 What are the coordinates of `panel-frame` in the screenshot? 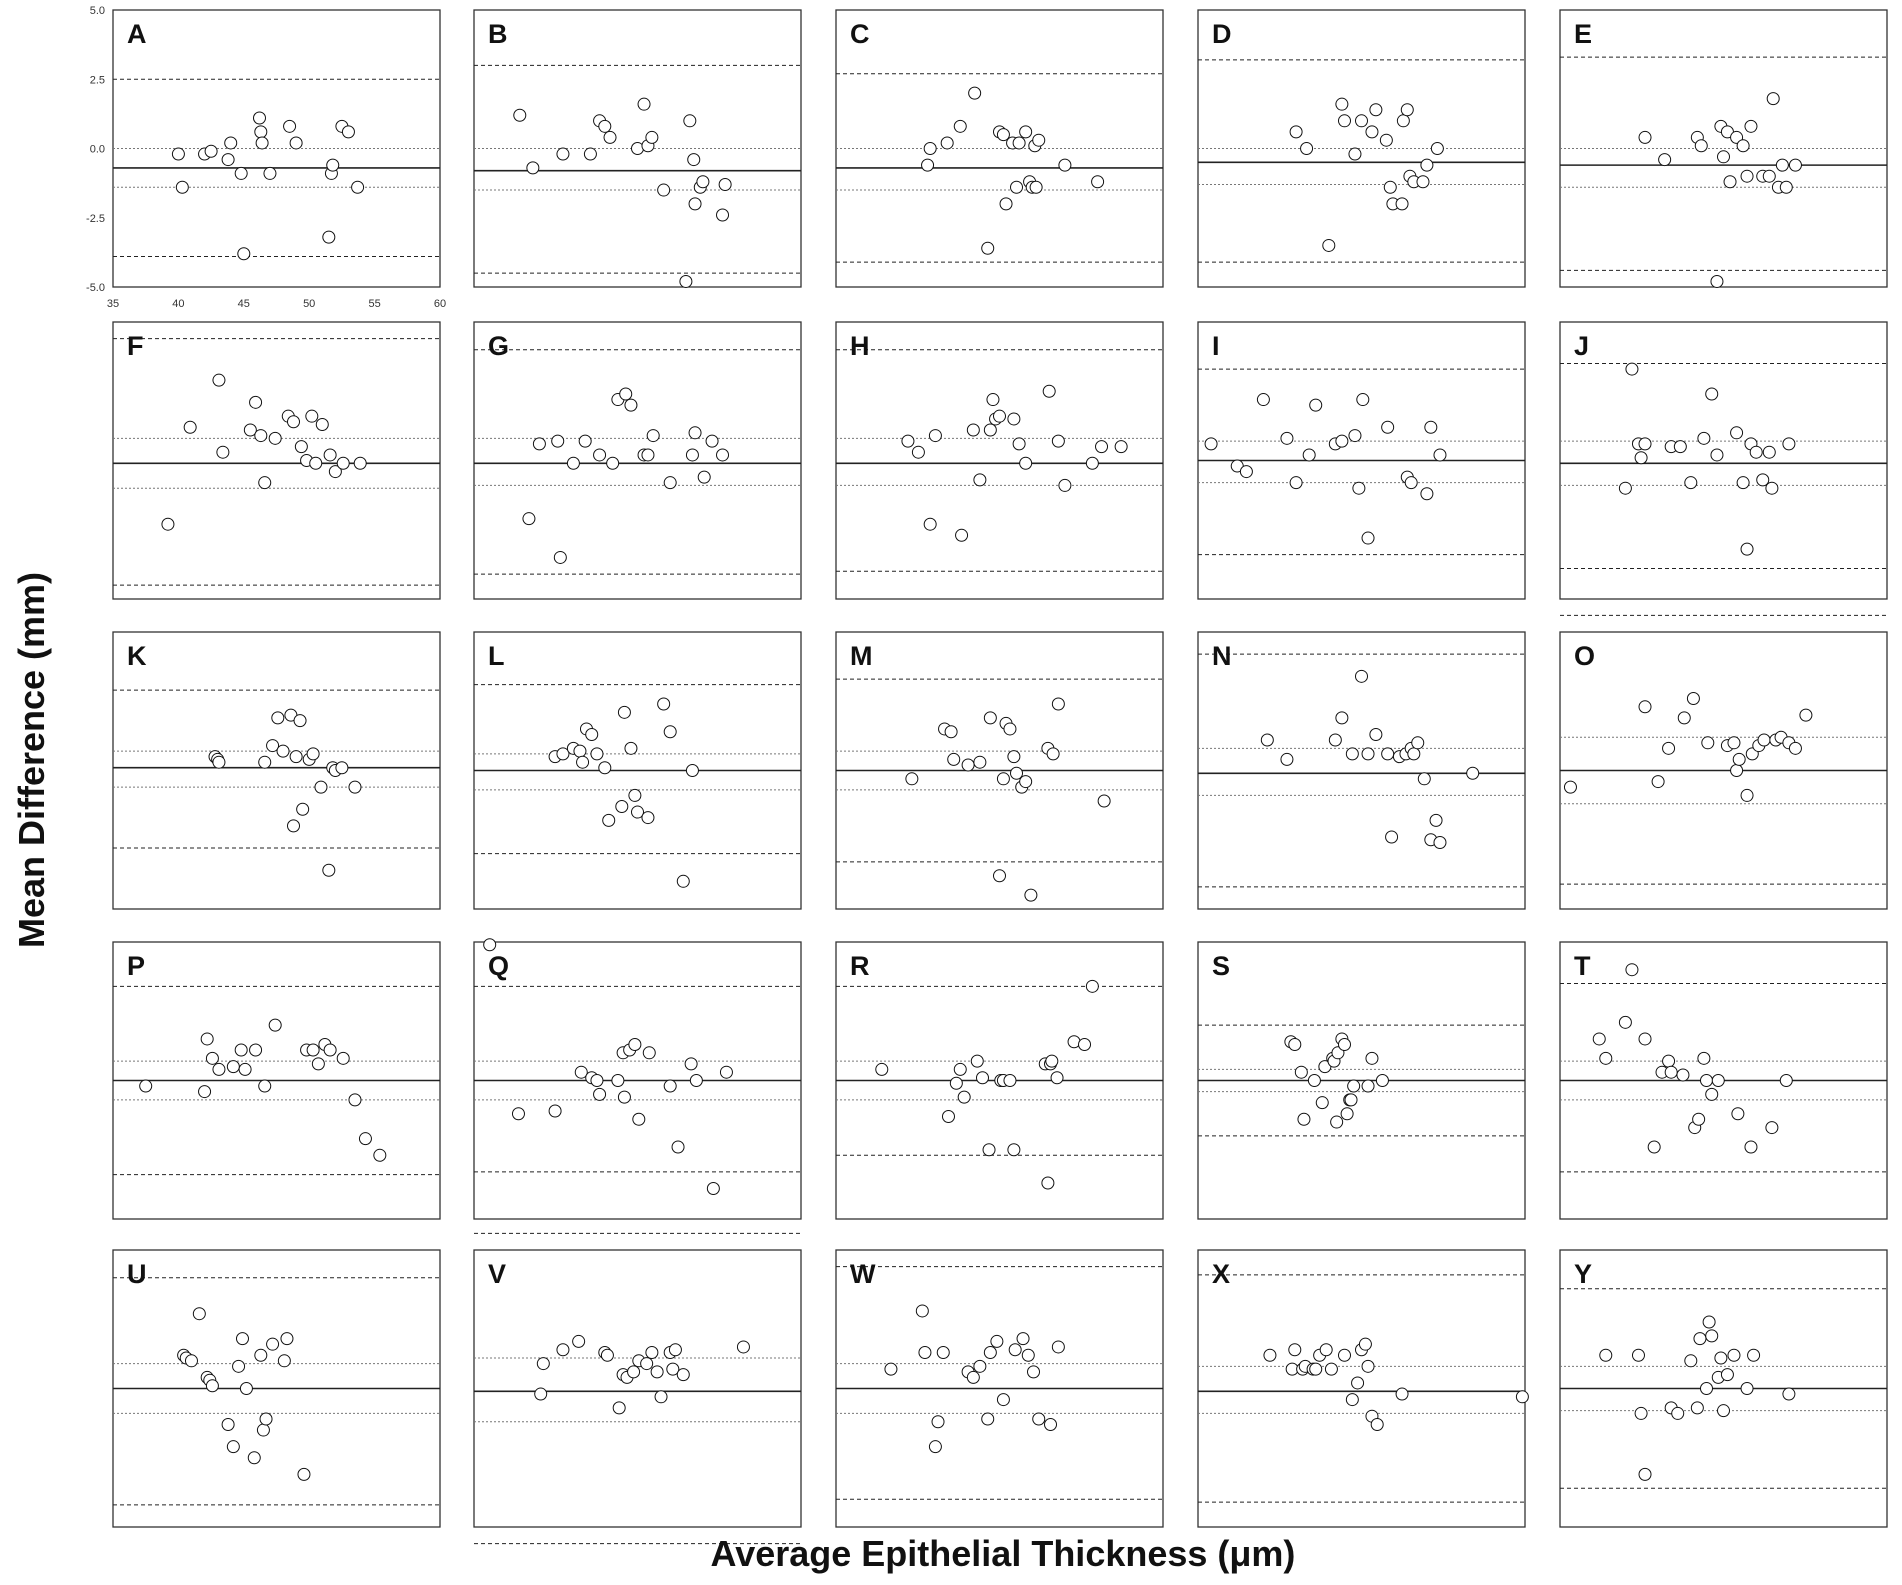 It's located at (999, 460).